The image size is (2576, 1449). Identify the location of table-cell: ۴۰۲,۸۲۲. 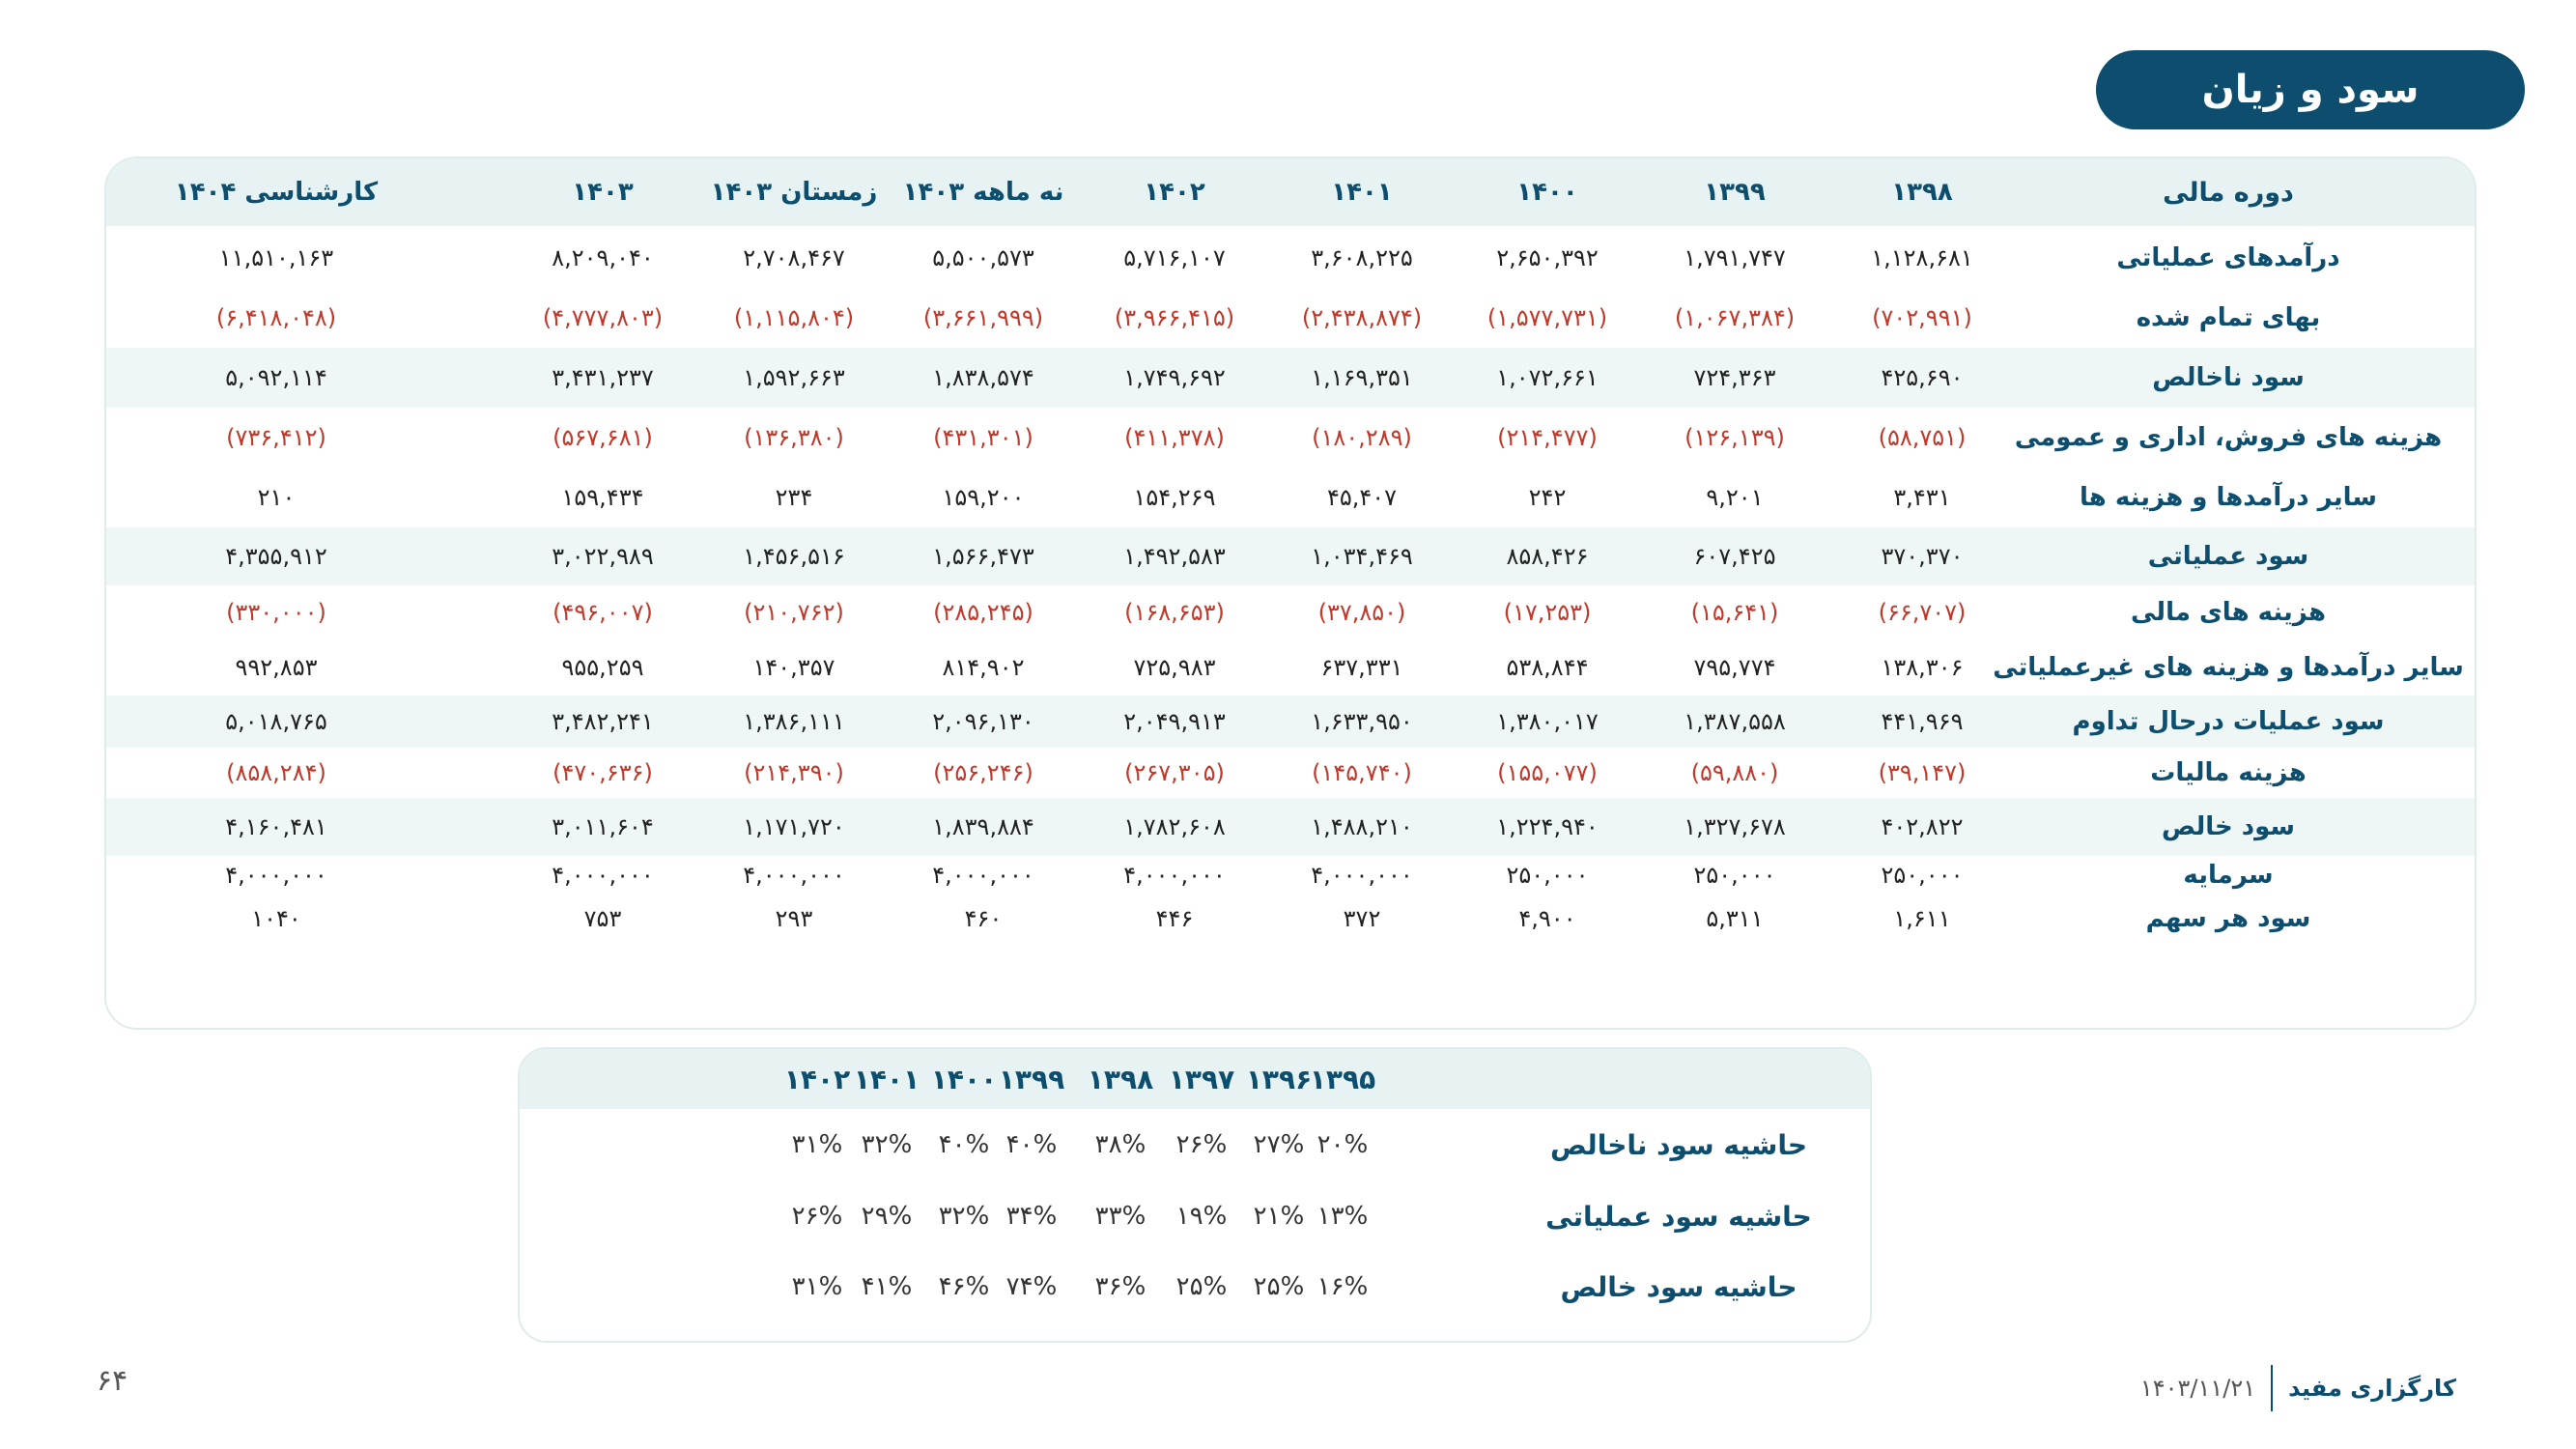
(1922, 826).